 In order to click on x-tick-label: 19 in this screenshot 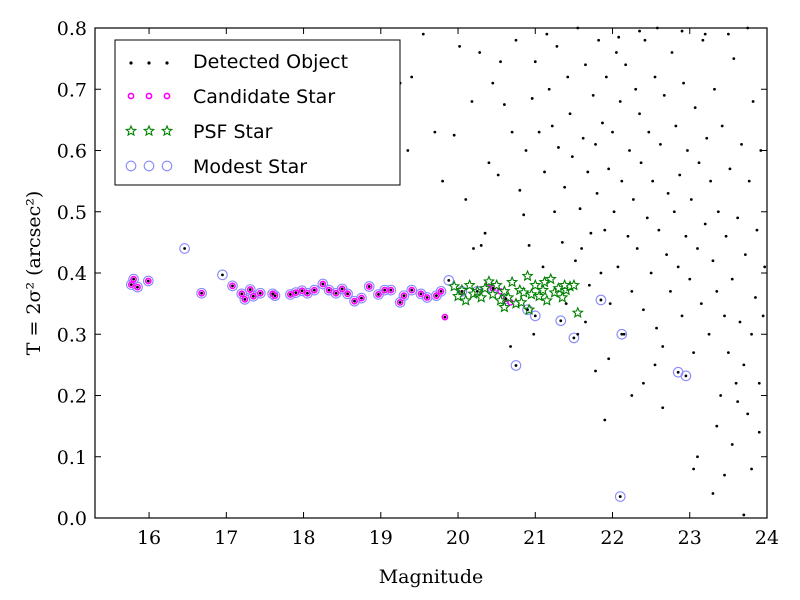, I will do `click(381, 538)`.